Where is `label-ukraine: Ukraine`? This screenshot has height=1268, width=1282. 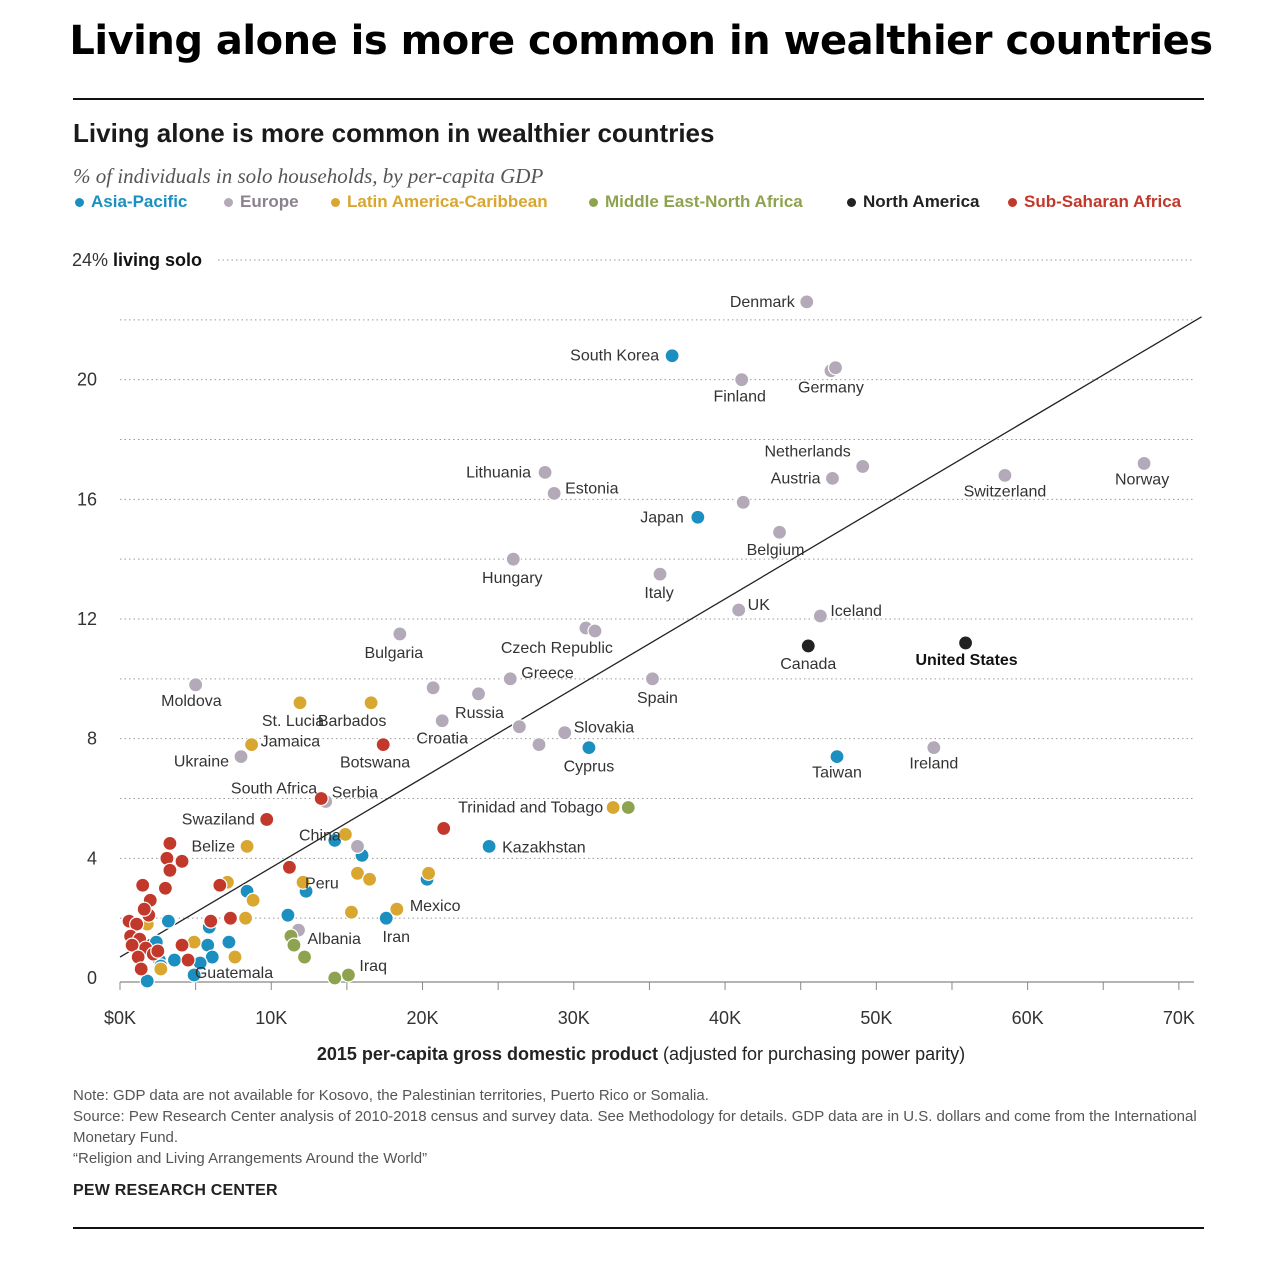
label-ukraine: Ukraine is located at coordinates (201, 762).